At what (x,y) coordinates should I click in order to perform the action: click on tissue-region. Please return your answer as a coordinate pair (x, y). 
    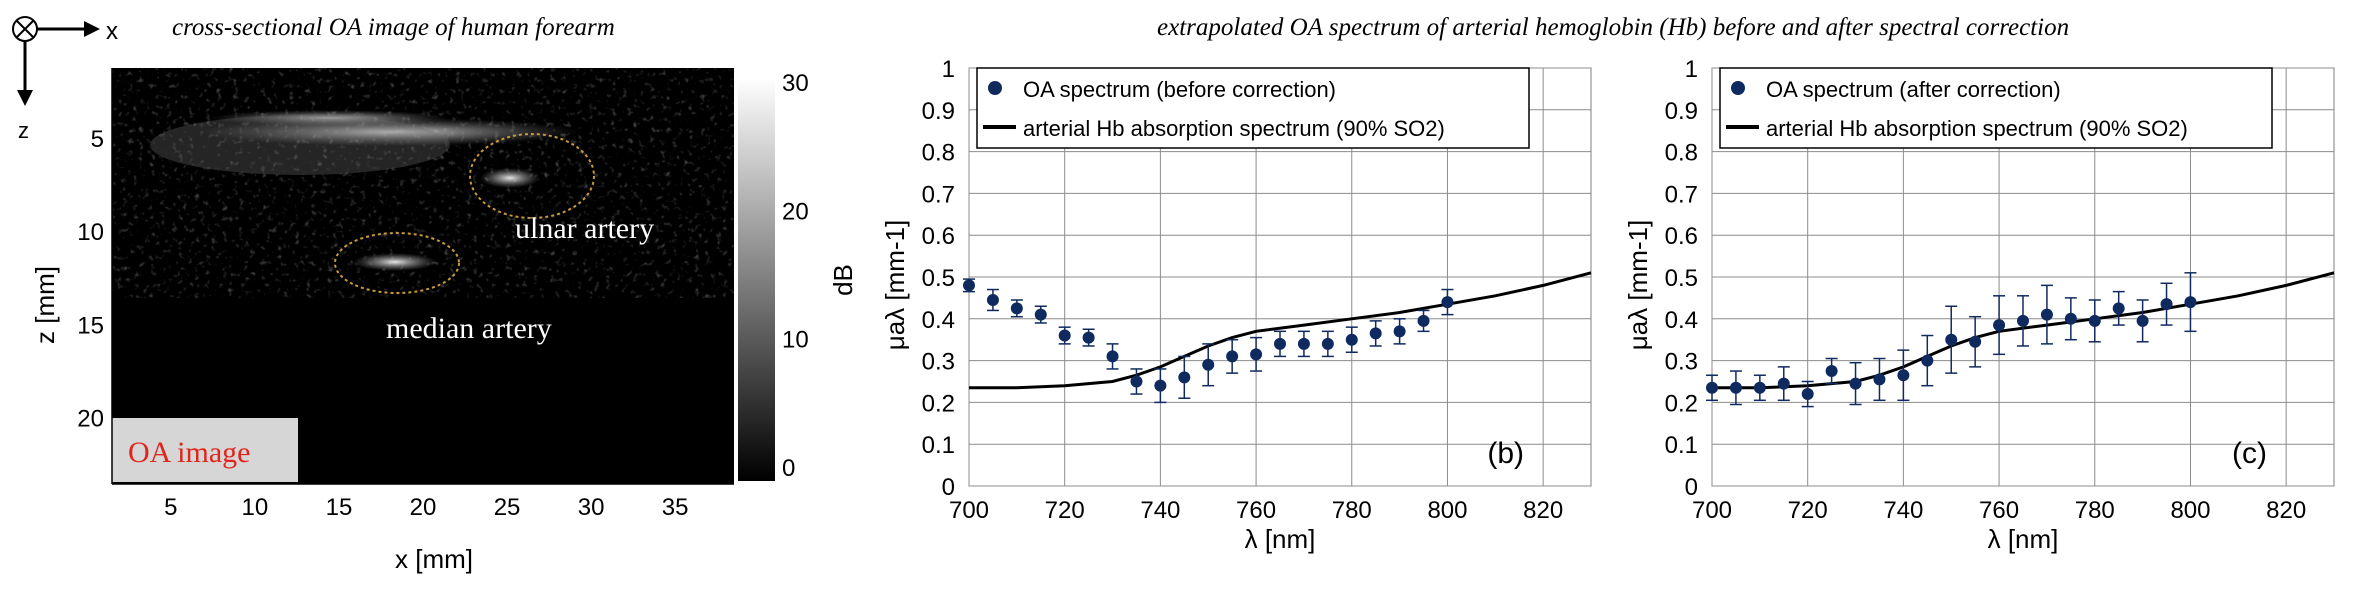
    Looking at the image, I should click on (300, 145).